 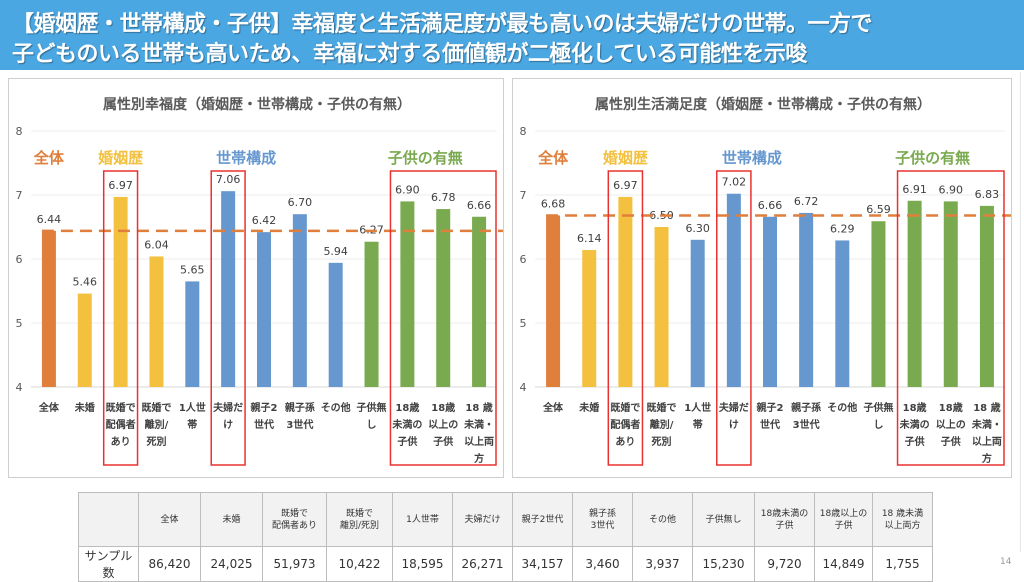 I want to click on data-label: 7.06, so click(x=228, y=179).